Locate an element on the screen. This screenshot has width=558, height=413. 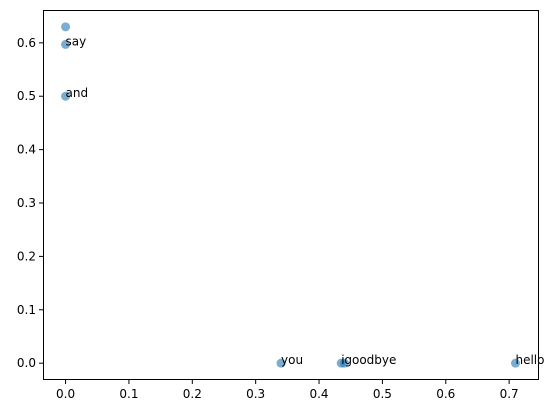
y-tick-label: 0.1 is located at coordinates (26, 310).